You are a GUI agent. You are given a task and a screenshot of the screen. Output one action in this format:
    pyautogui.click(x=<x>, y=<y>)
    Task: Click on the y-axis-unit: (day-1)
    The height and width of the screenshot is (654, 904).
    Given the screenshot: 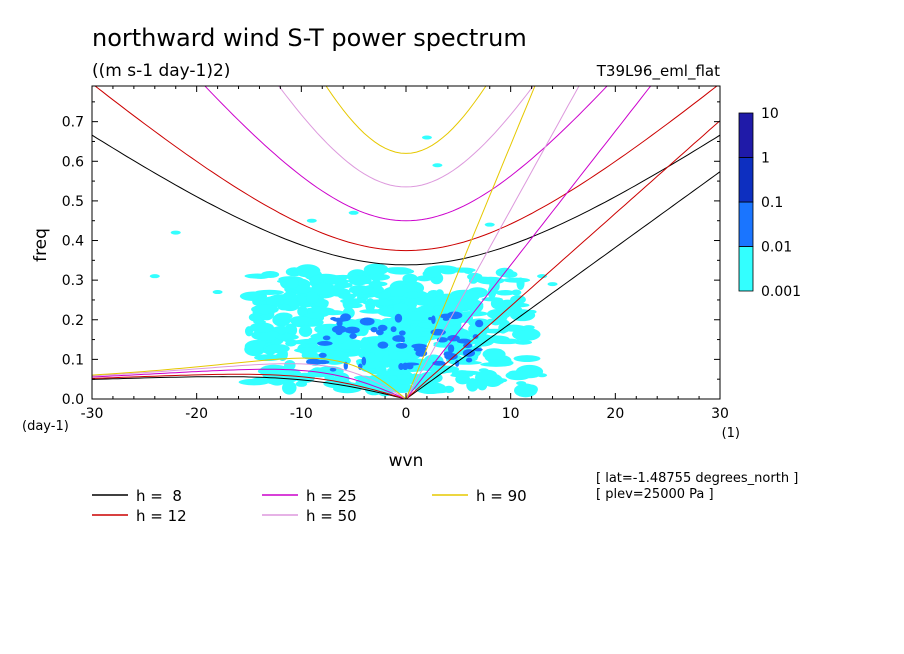 What is the action you would take?
    pyautogui.click(x=45, y=426)
    